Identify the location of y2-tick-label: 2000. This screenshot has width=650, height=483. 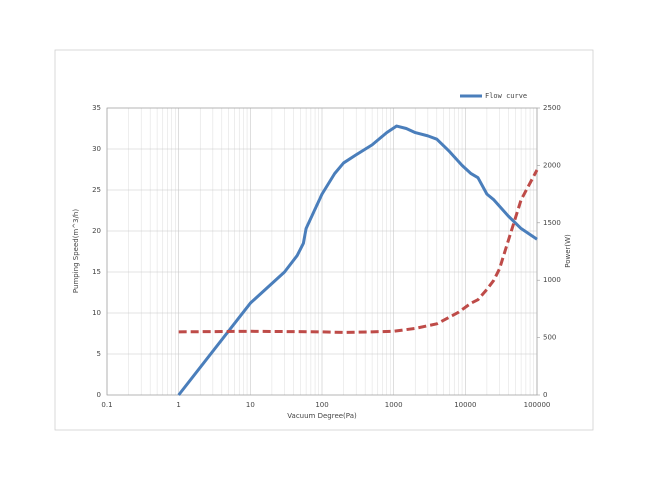
(552, 165).